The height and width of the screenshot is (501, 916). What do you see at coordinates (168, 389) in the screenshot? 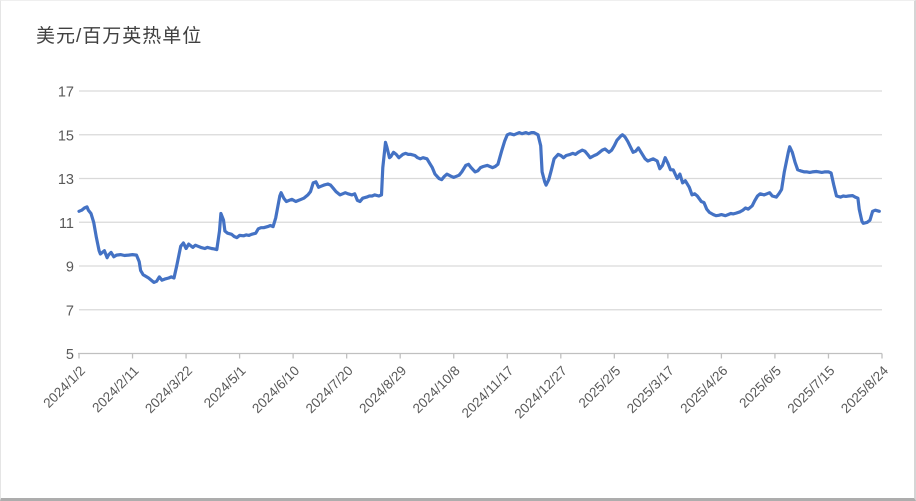
I see `x-axis-tick-label: 2024/3/22` at bounding box center [168, 389].